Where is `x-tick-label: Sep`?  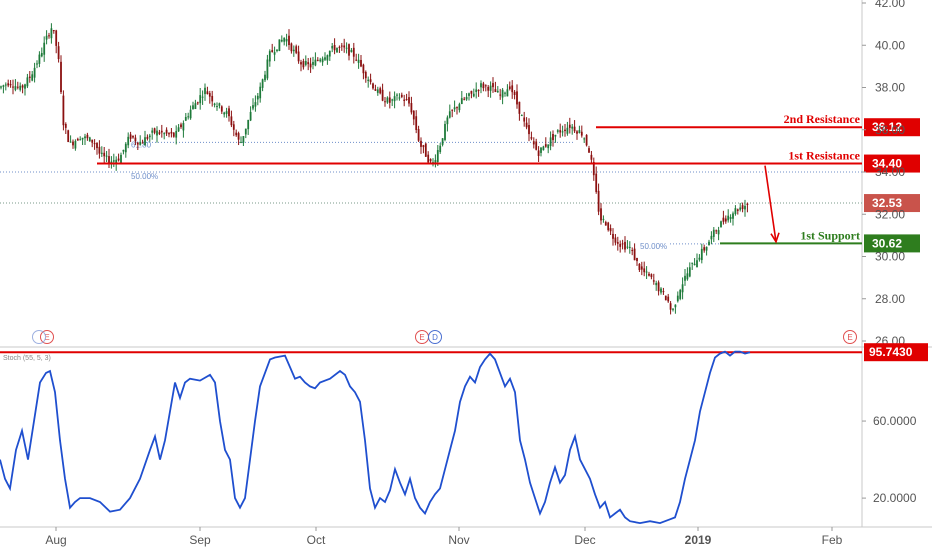 x-tick-label: Sep is located at coordinates (200, 540).